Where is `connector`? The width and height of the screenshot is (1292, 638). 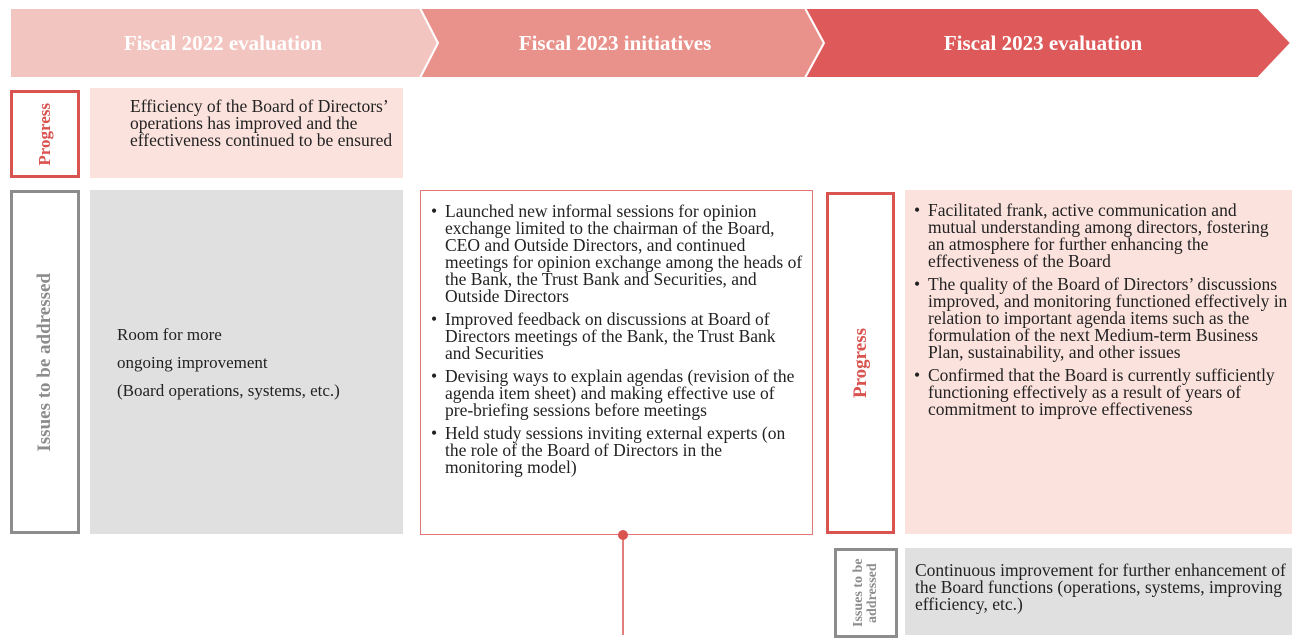
connector is located at coordinates (623, 582).